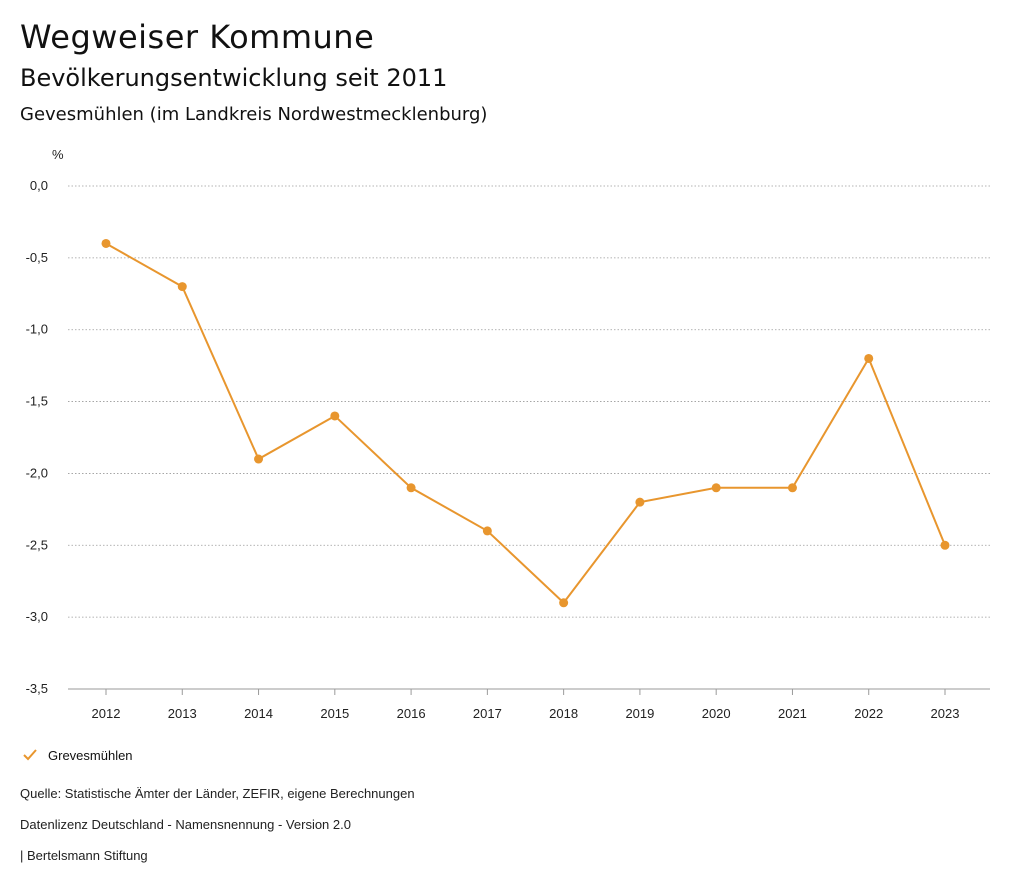  I want to click on x-tick-label: 2016, so click(411, 713).